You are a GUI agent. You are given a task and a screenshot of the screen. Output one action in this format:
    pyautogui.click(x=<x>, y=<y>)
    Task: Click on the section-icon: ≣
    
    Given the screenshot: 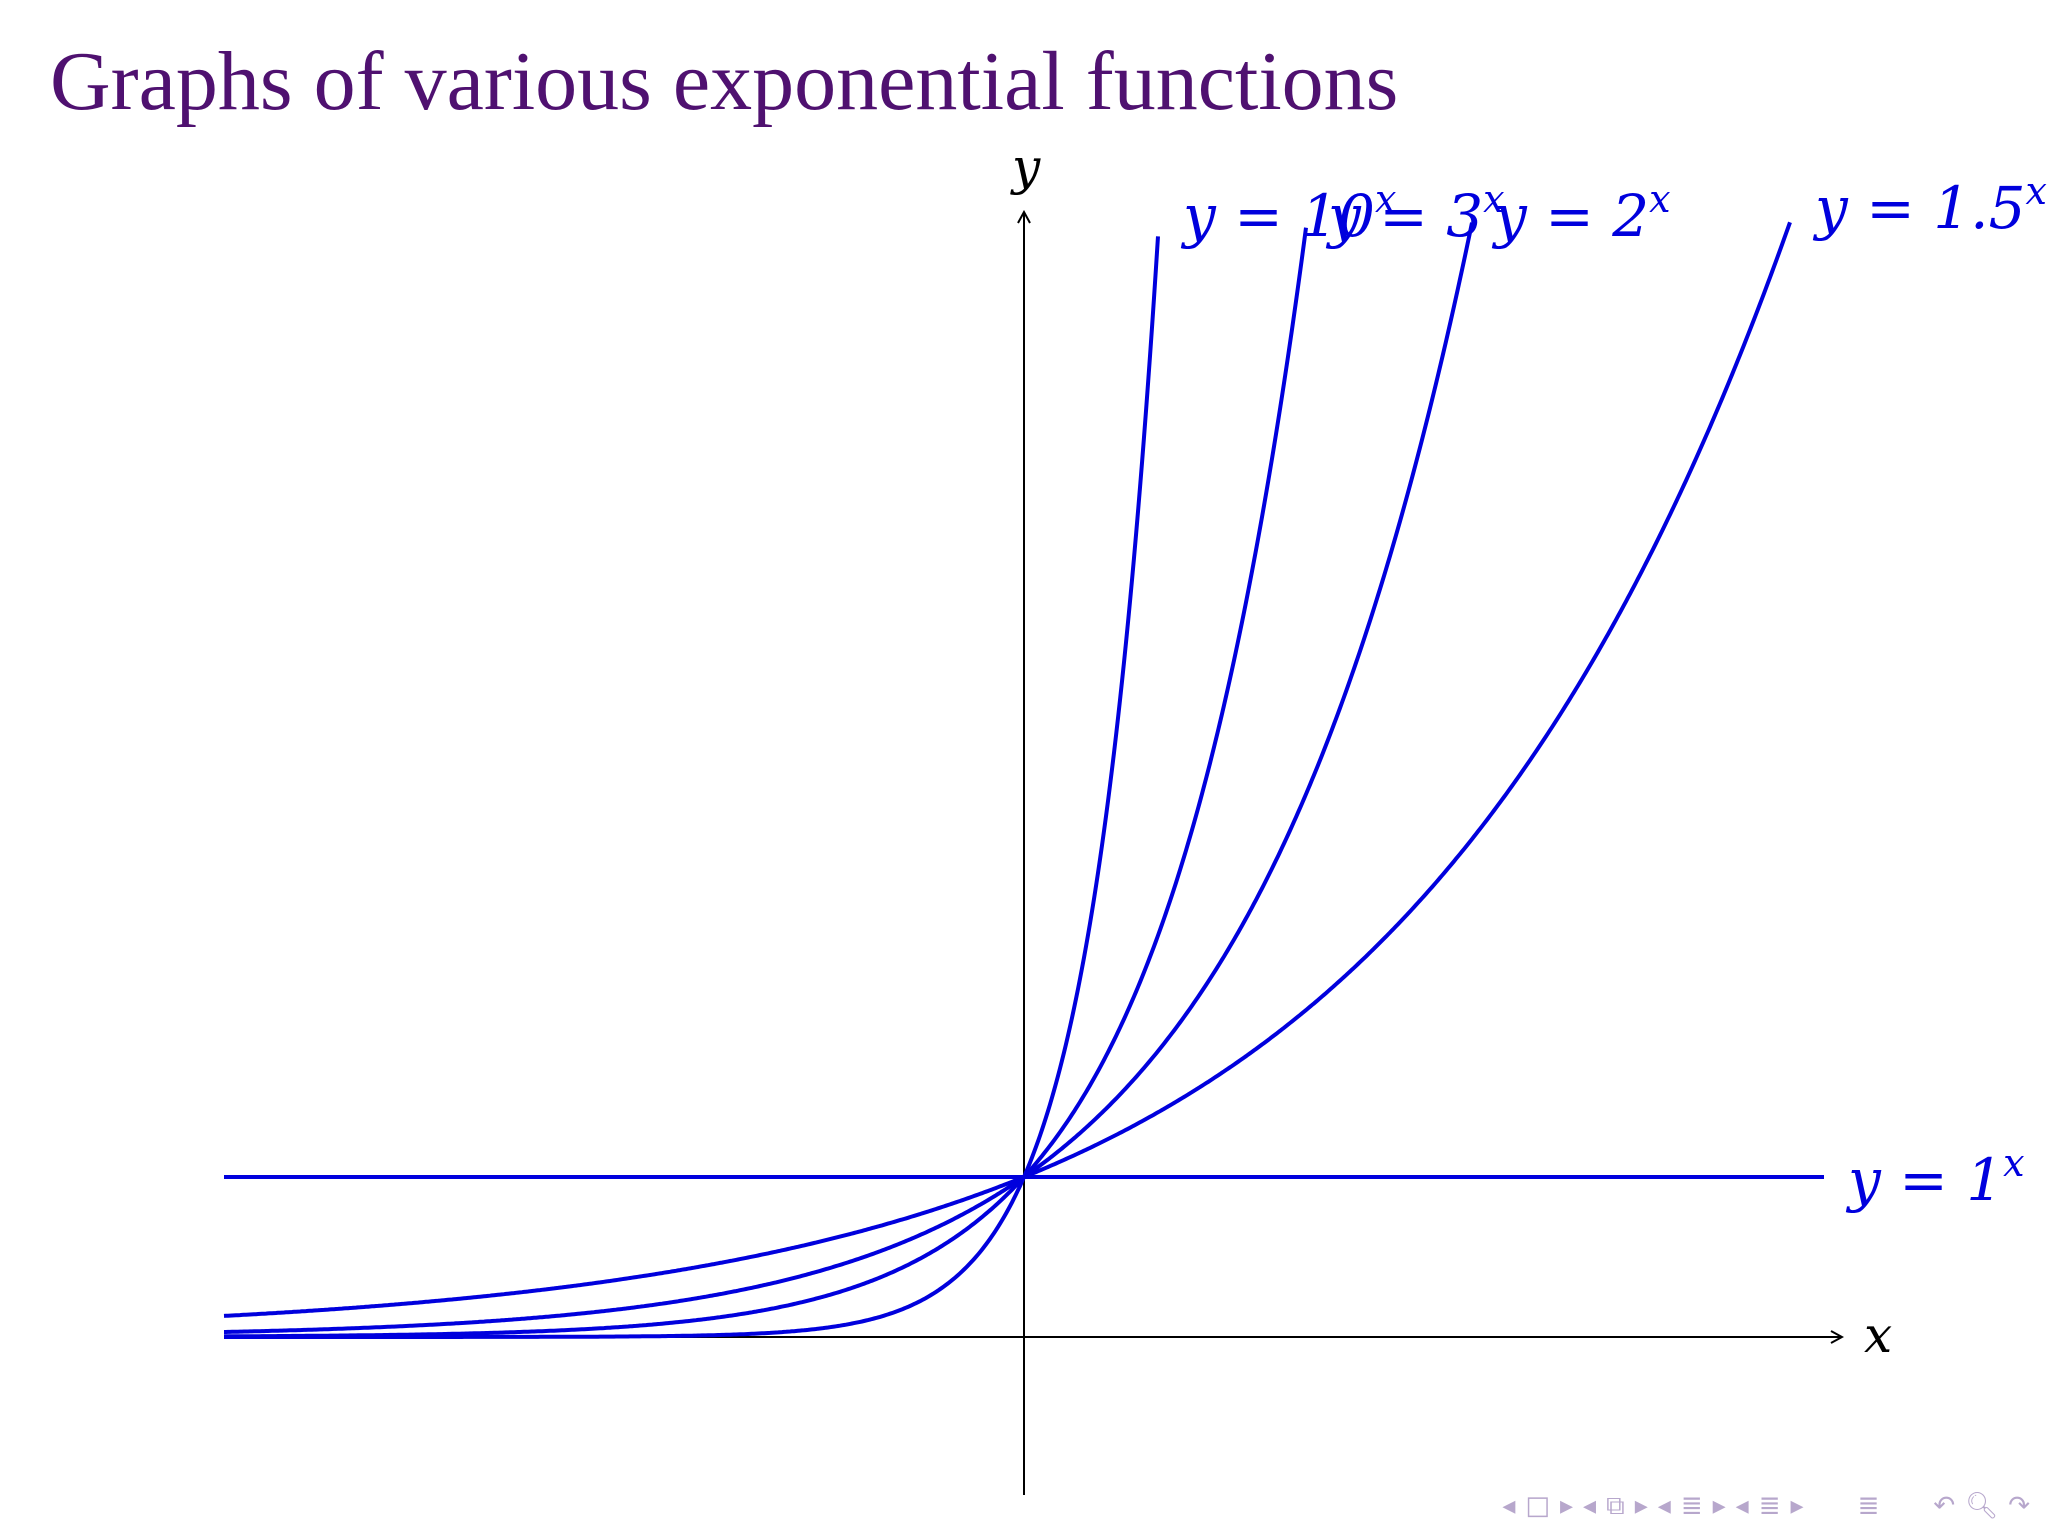 What is the action you would take?
    pyautogui.click(x=1691, y=1506)
    